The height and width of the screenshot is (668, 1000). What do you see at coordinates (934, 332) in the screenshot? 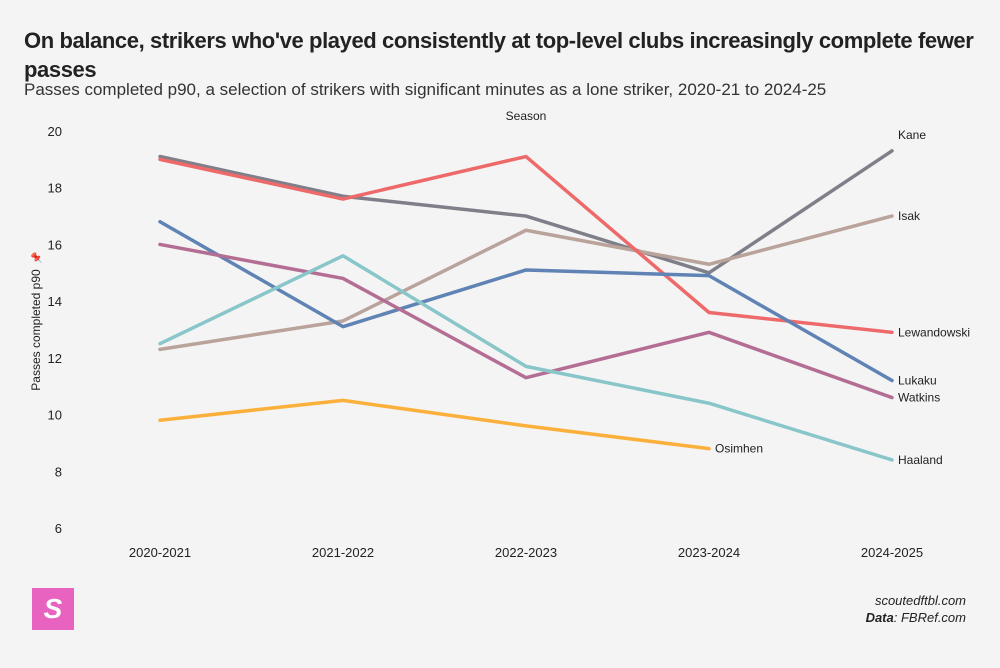
I see `series-label-lewandowski: Lewandowski` at bounding box center [934, 332].